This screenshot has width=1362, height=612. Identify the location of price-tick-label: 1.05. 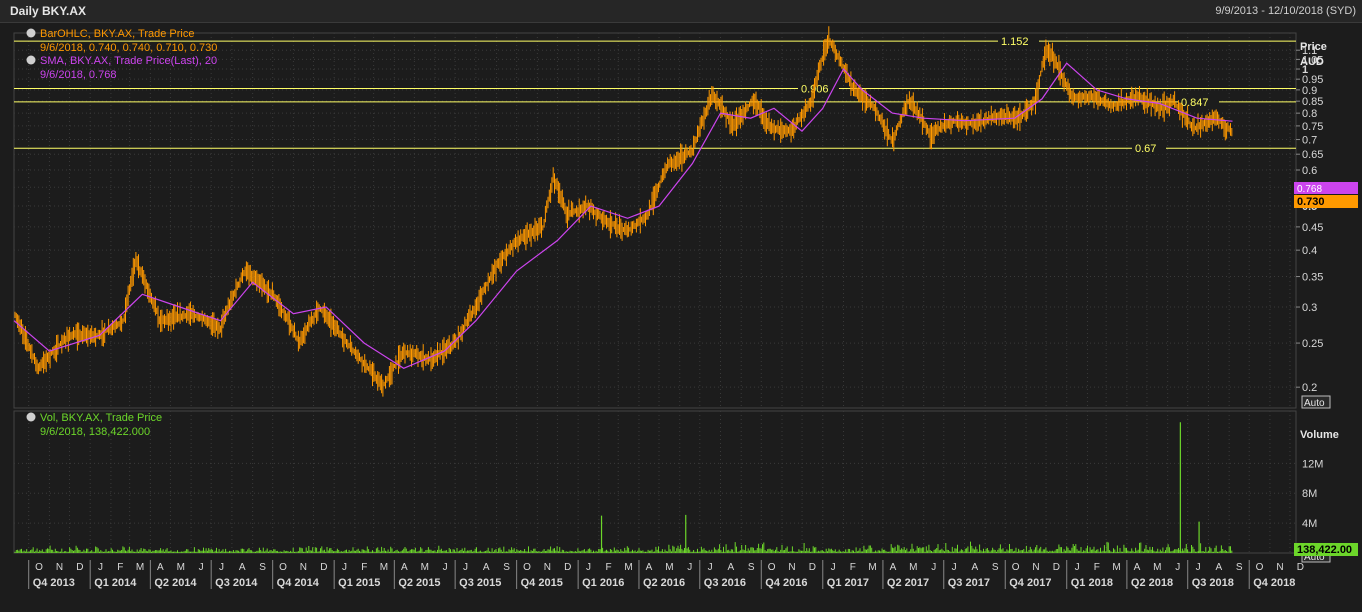
(1312, 60).